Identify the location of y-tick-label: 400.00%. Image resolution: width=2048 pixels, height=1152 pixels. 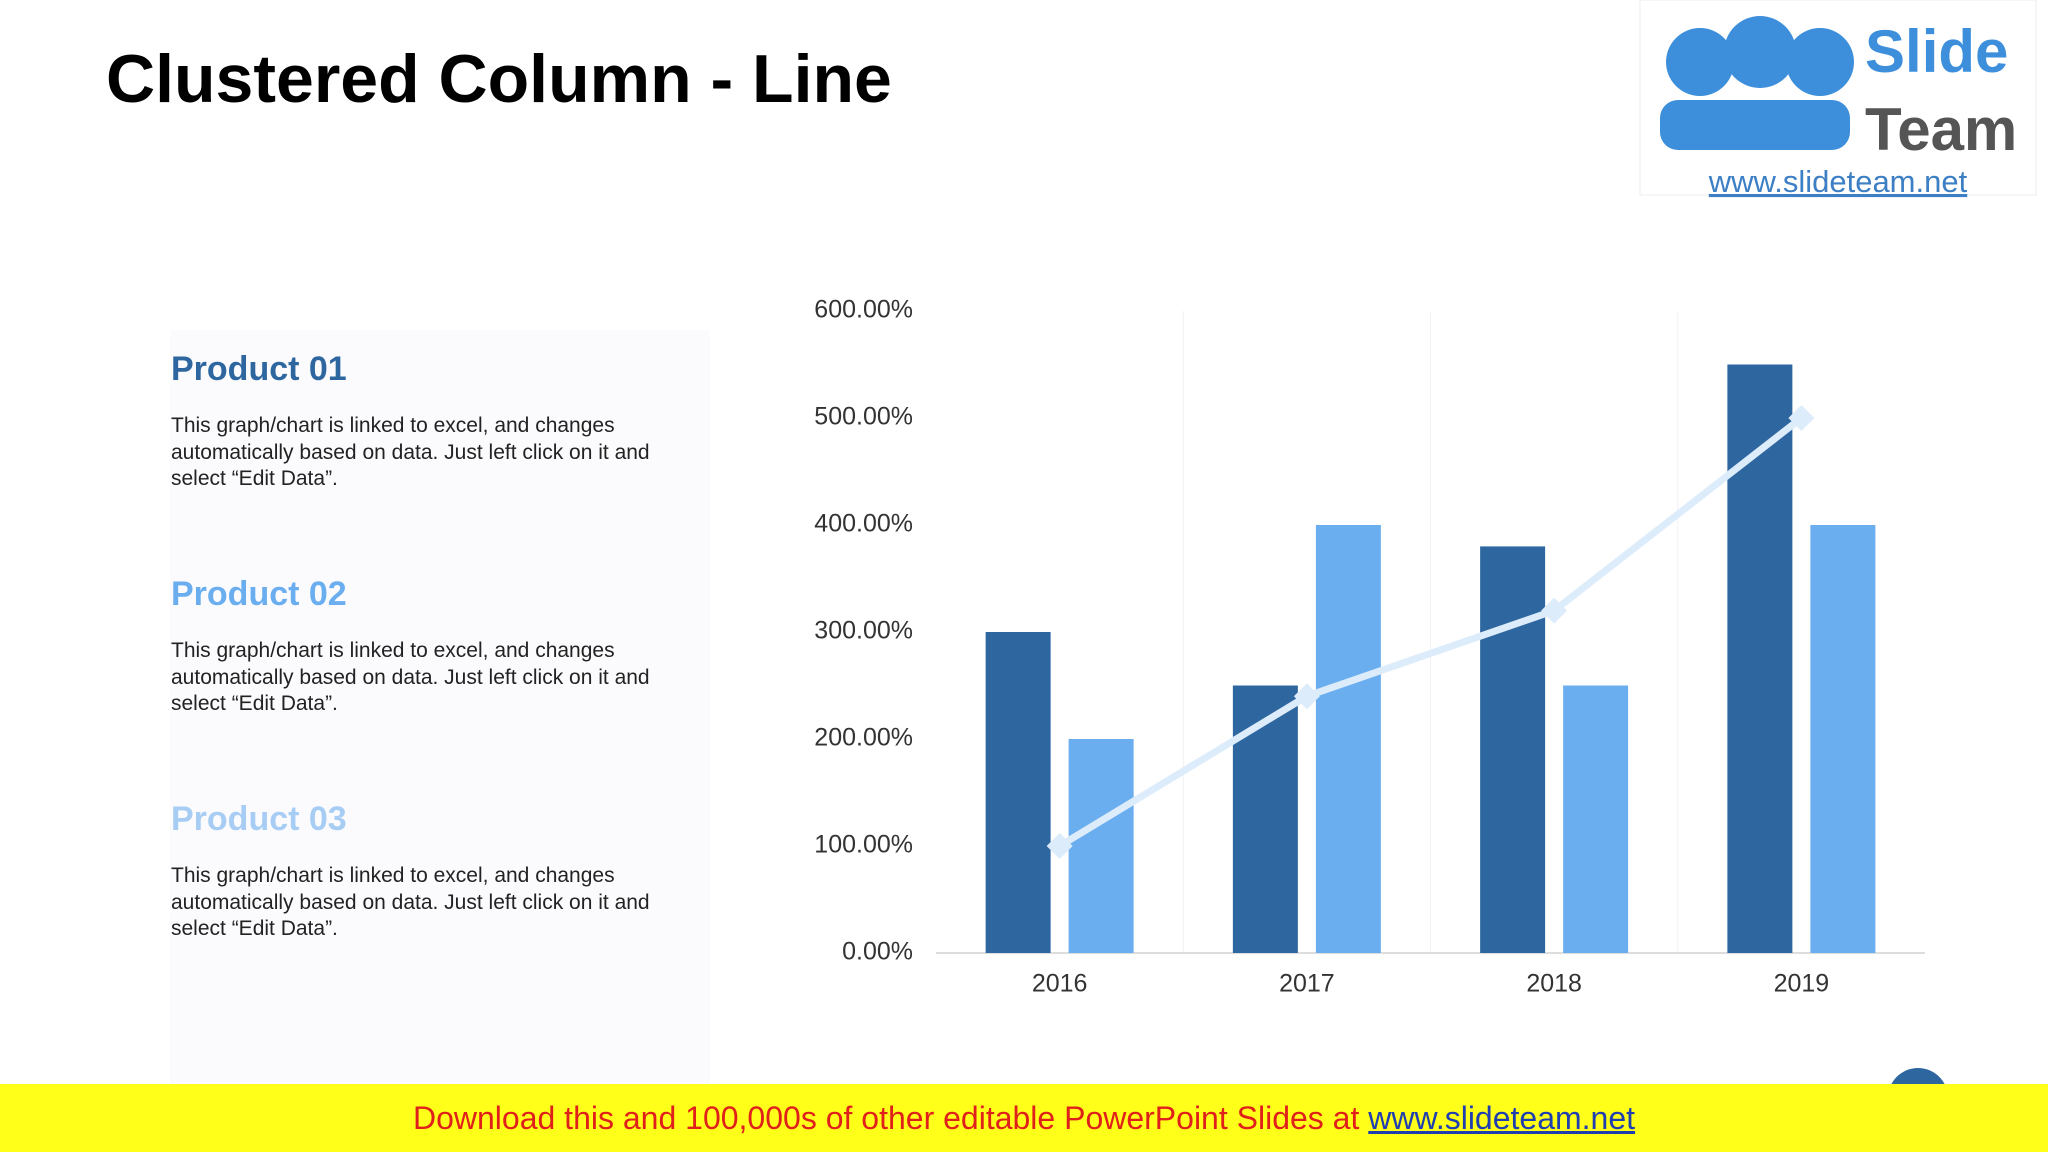
(863, 524).